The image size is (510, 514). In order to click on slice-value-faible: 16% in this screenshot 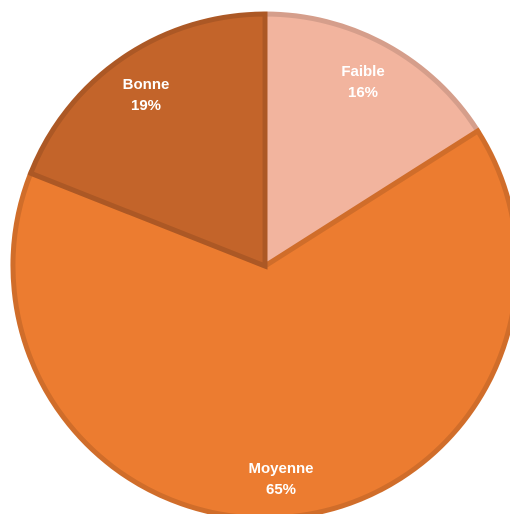, I will do `click(363, 92)`.